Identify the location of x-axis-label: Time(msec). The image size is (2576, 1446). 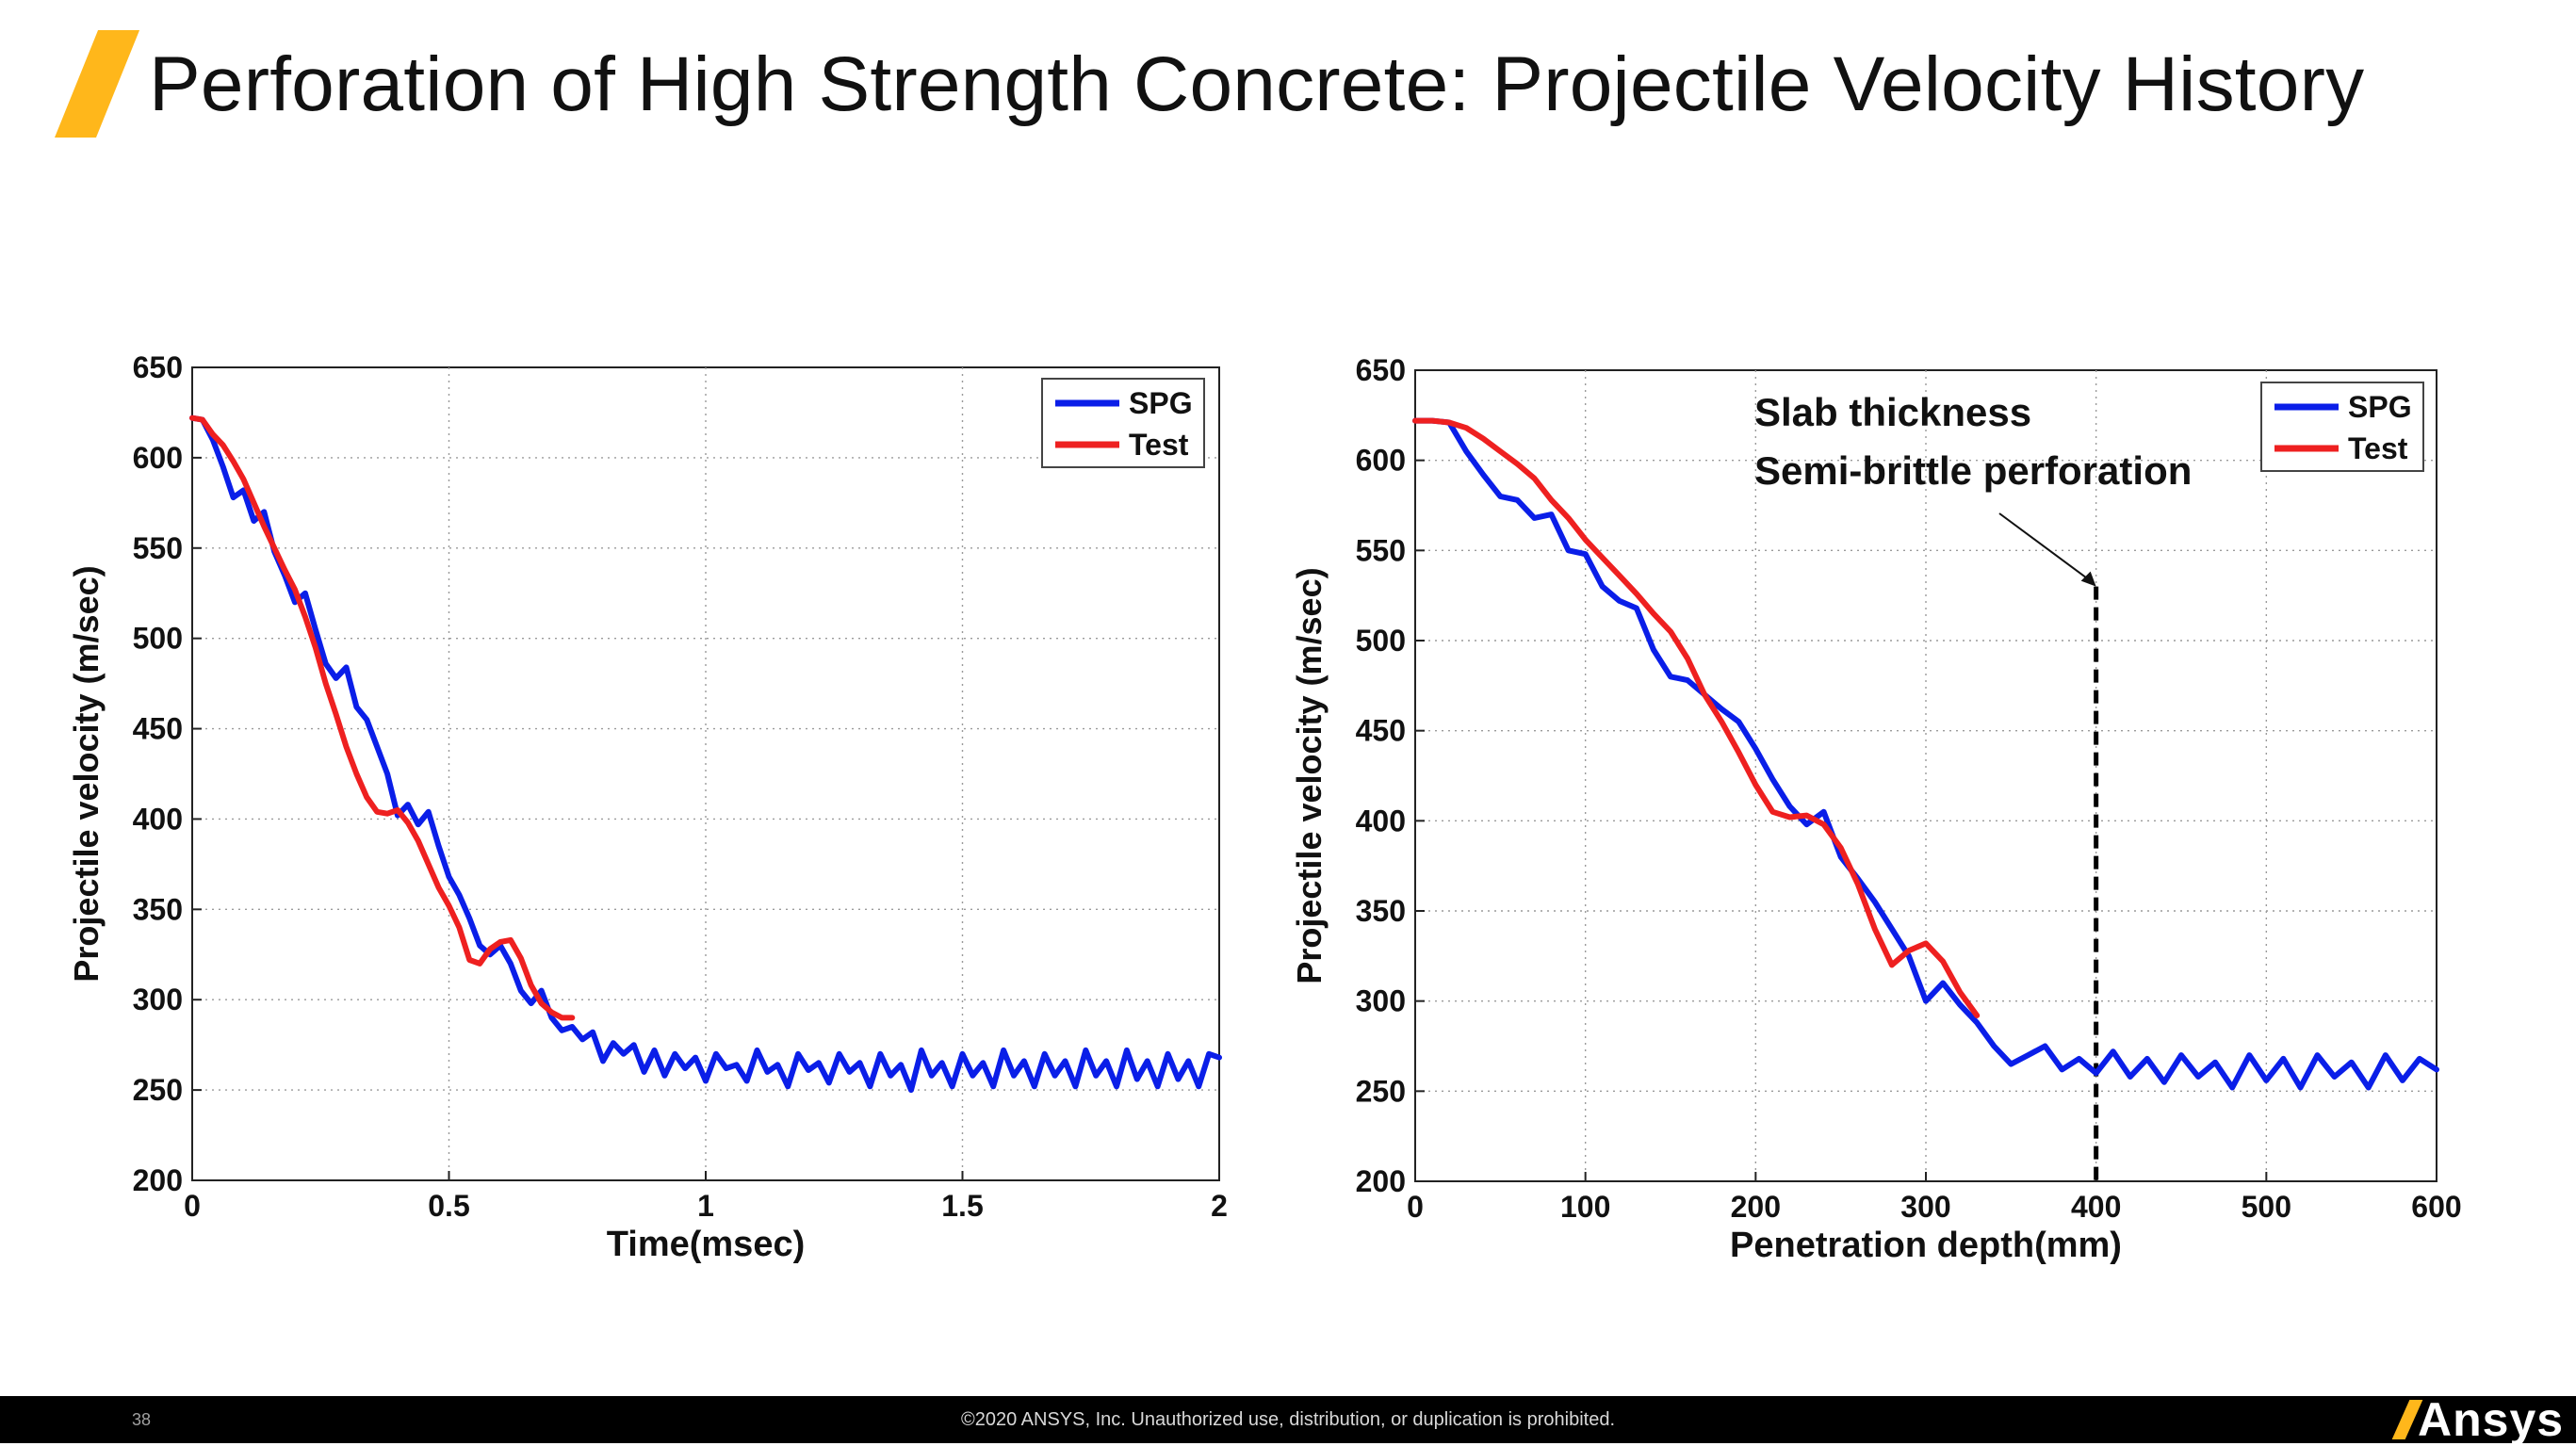
(706, 1244).